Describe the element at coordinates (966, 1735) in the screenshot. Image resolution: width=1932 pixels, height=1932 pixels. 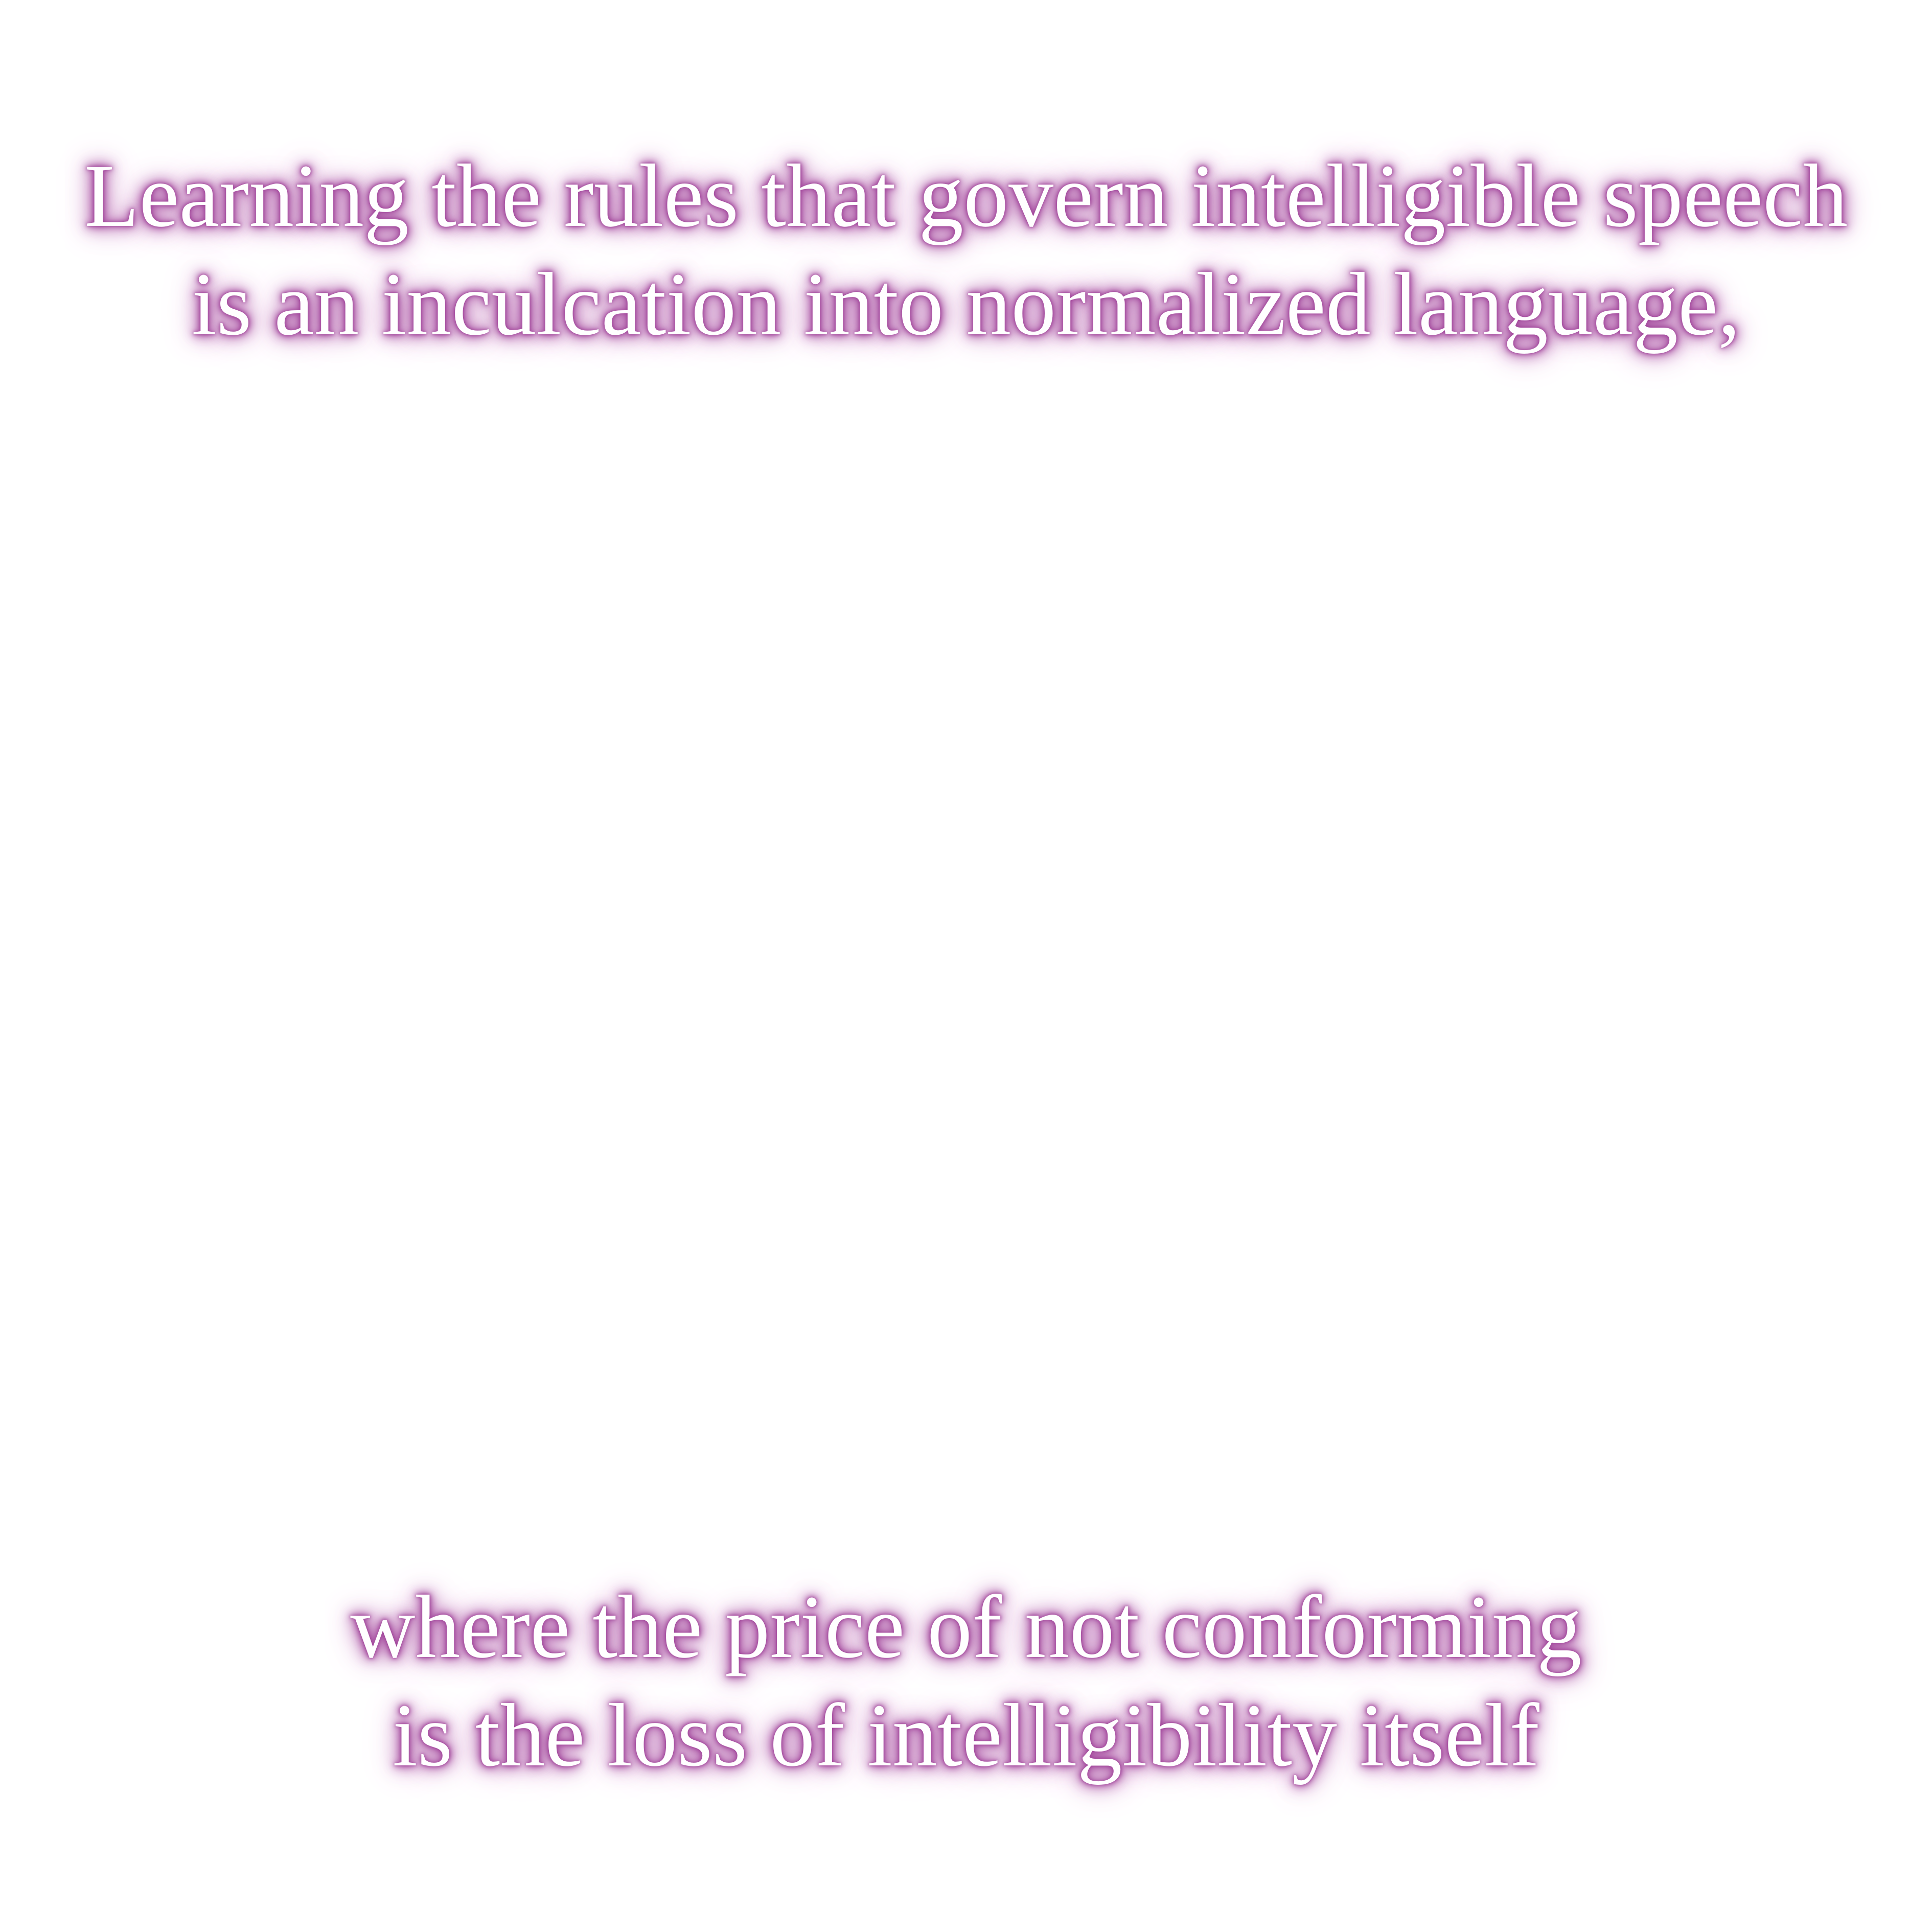
I see `bottom-caption-line-2: is the loss of intelligibility itself` at that location.